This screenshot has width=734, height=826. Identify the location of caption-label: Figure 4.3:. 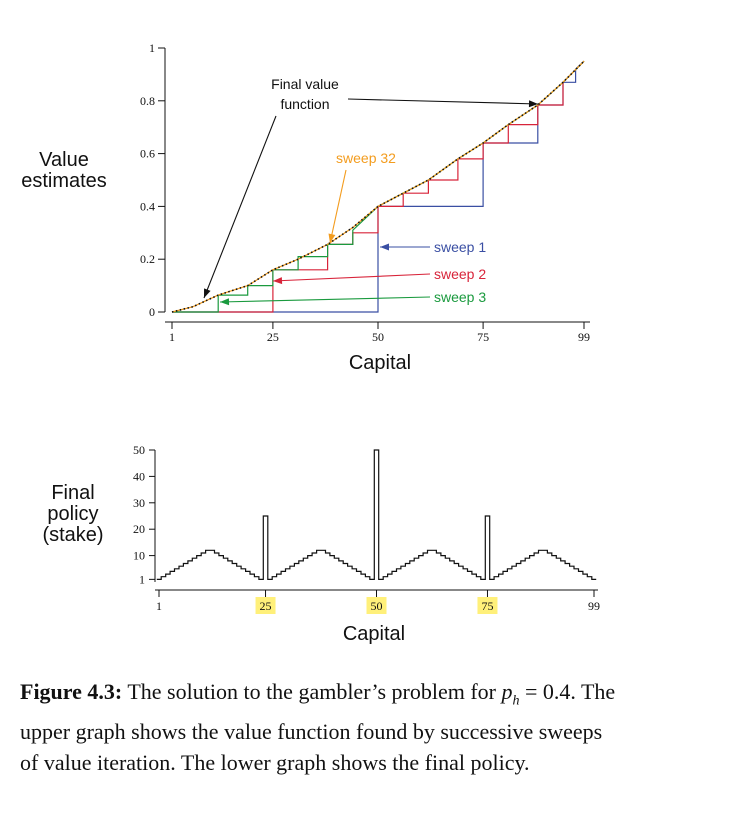
(71, 691).